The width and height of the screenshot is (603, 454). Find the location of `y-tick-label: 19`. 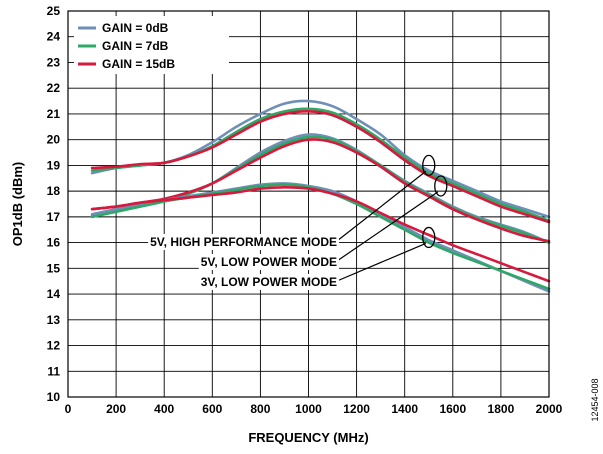

y-tick-label: 19 is located at coordinates (54, 165).